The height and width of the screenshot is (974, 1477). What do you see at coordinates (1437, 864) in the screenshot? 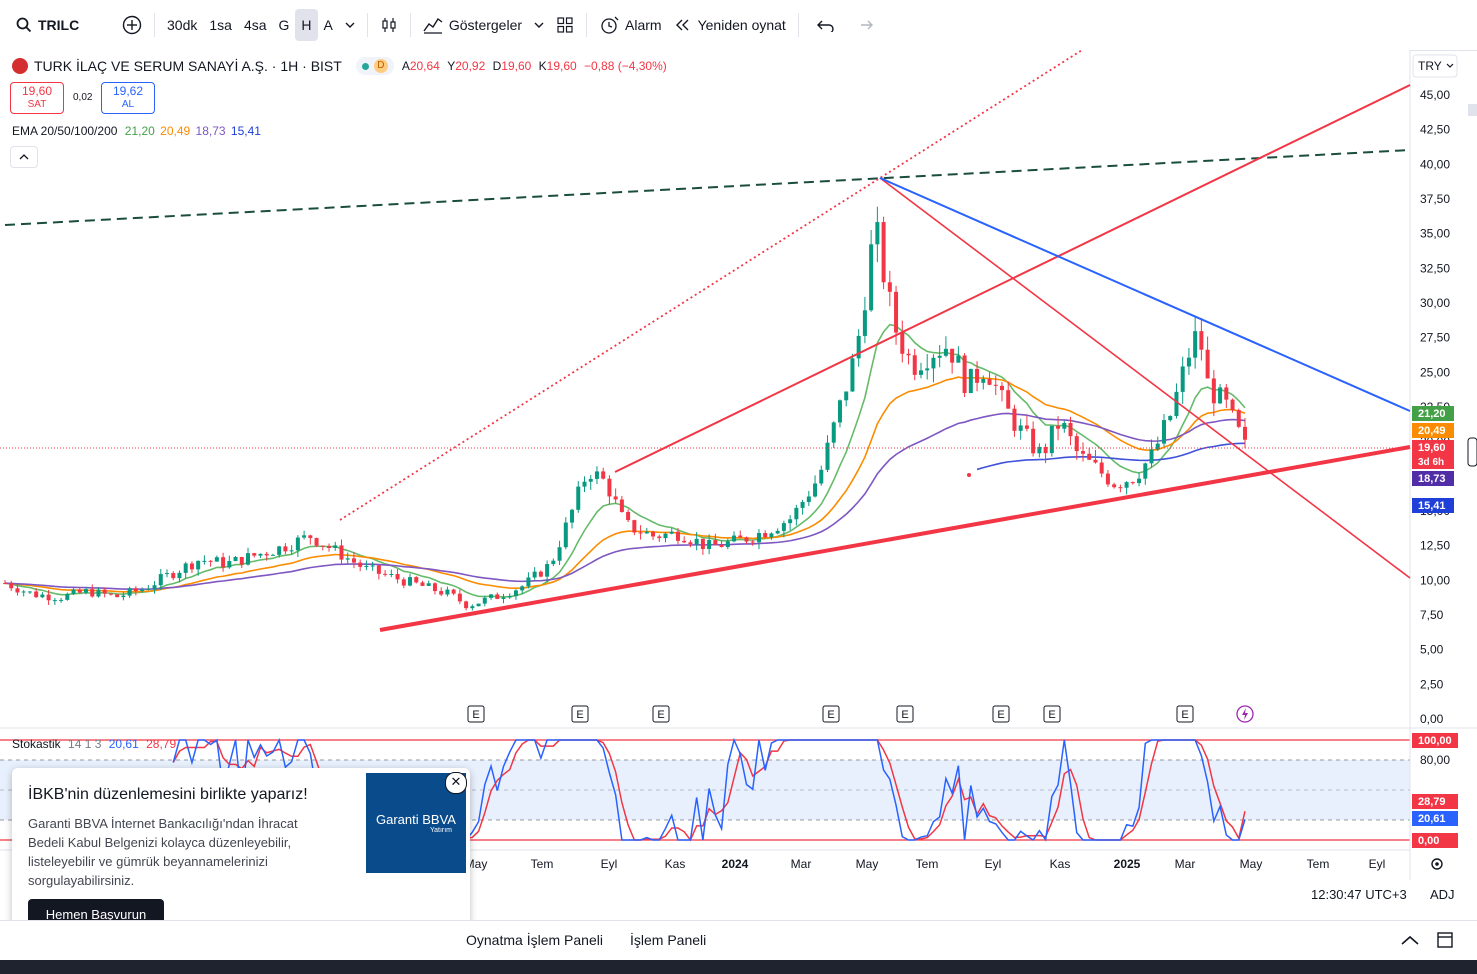
I see `gear-icon` at bounding box center [1437, 864].